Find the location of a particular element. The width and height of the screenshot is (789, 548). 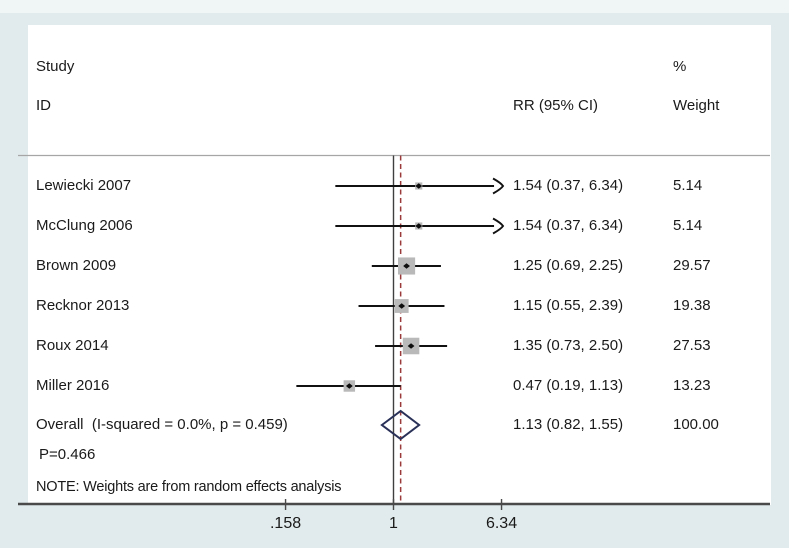

column-header-weight: Weight is located at coordinates (696, 105).